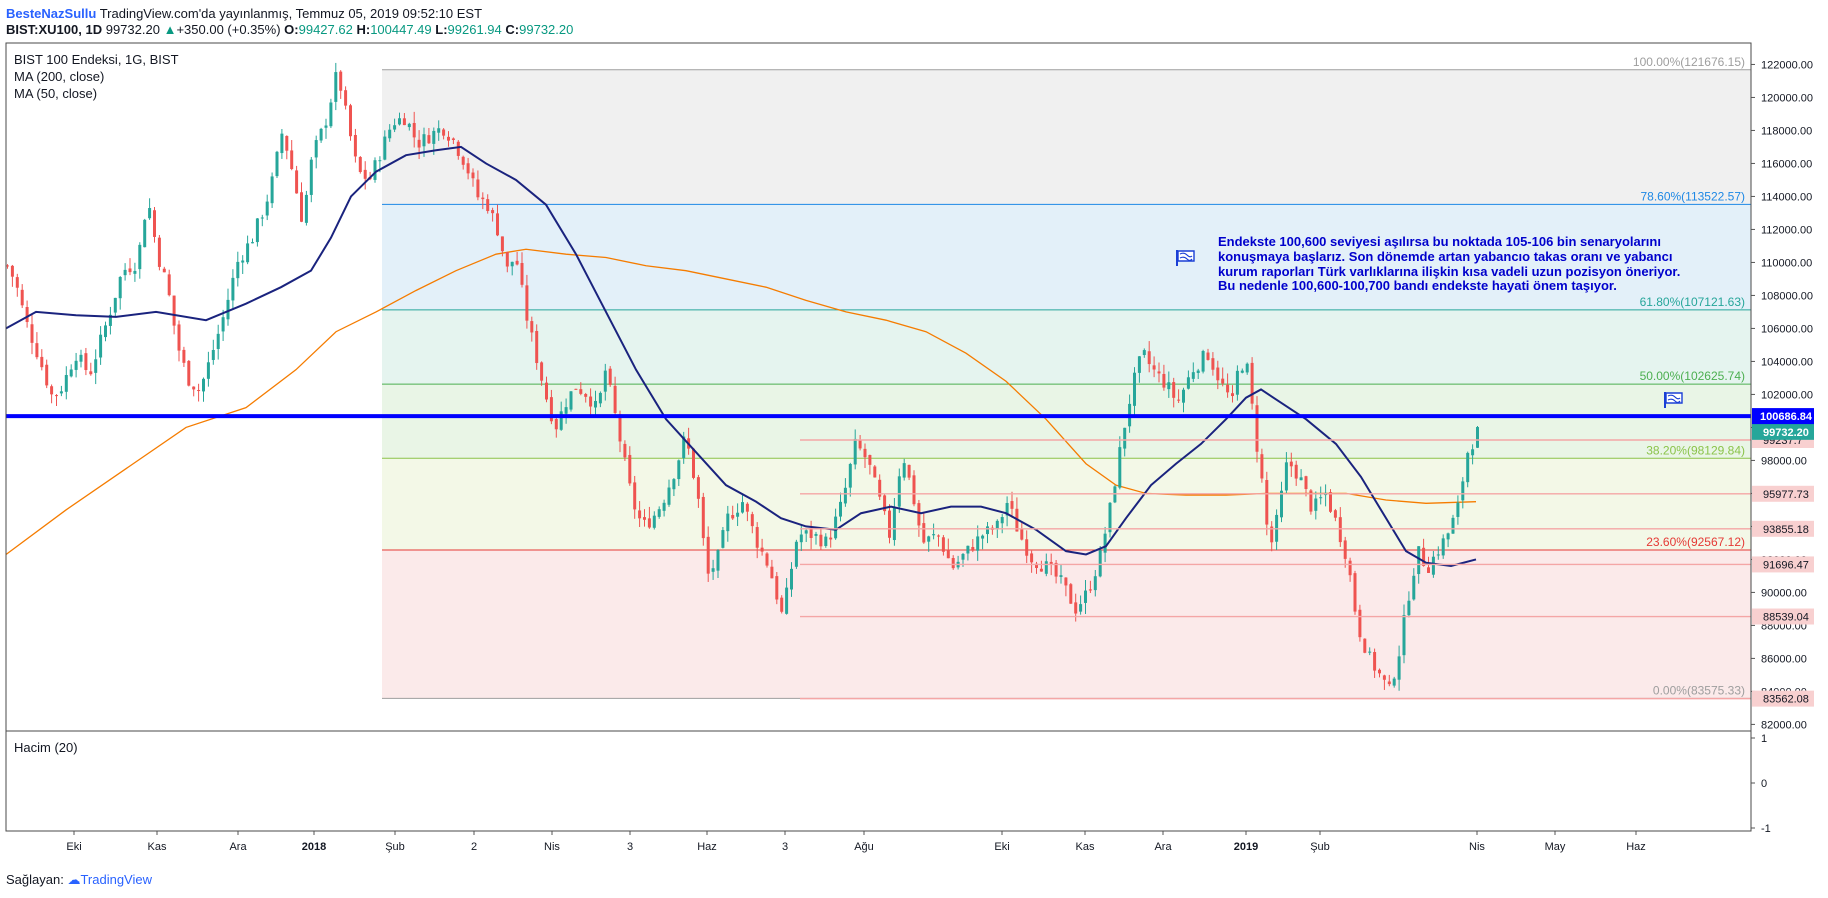  What do you see at coordinates (59, 76) in the screenshot?
I see `ma200-legend: MA (200, close)` at bounding box center [59, 76].